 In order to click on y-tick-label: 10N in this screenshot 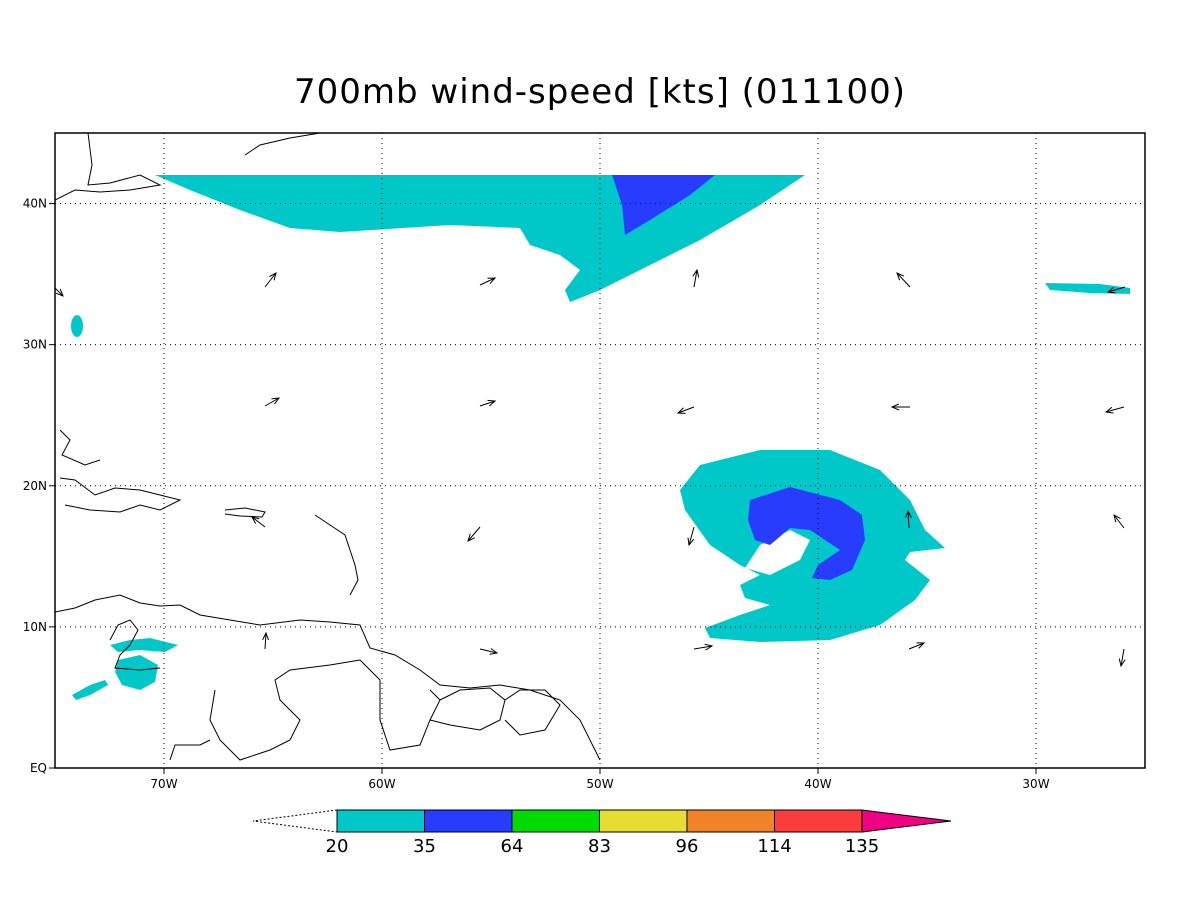, I will do `click(35, 627)`.